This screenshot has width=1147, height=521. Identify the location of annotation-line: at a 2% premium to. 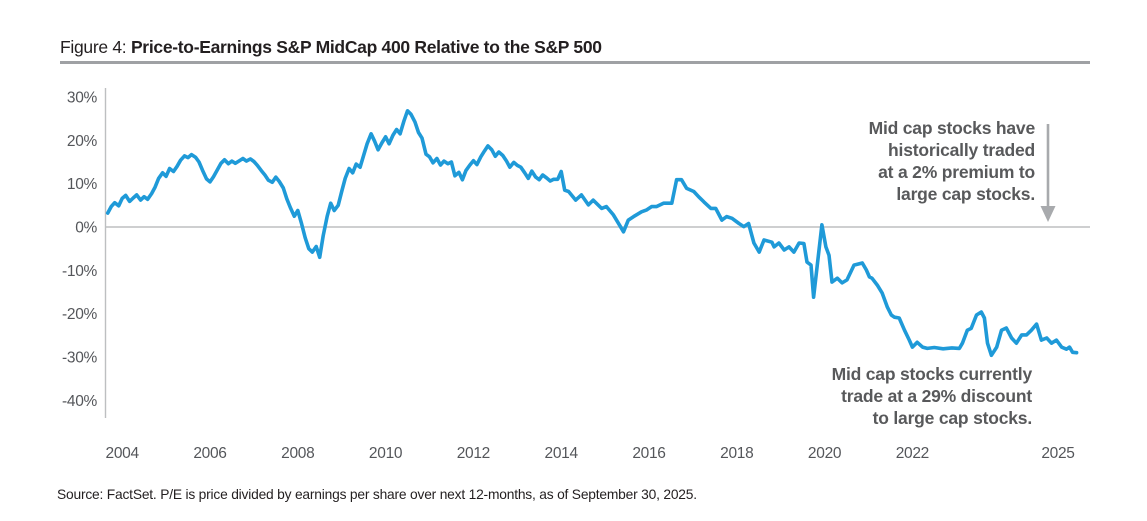
(956, 172).